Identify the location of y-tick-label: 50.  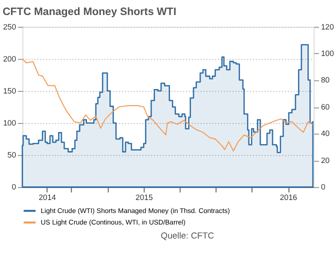
(11, 155).